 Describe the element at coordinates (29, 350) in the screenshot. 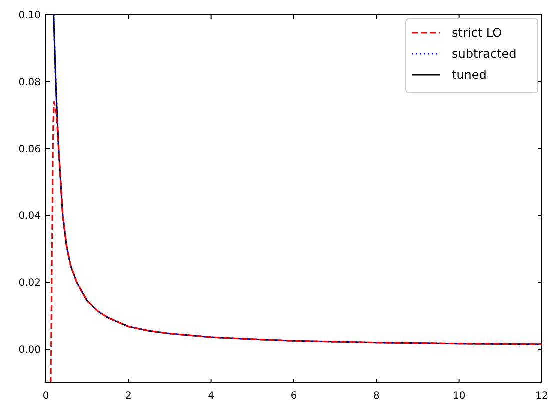

I see `y-tick-label: 0.00` at that location.